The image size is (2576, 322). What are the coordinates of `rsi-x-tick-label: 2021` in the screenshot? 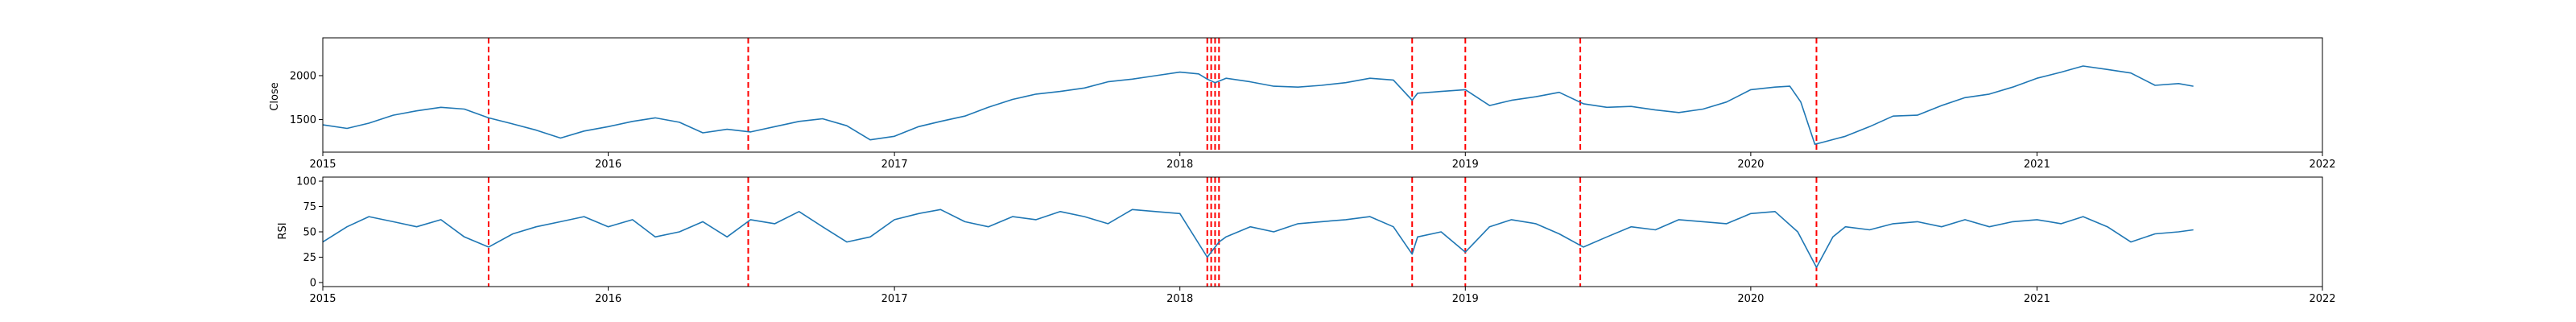 It's located at (2037, 299).